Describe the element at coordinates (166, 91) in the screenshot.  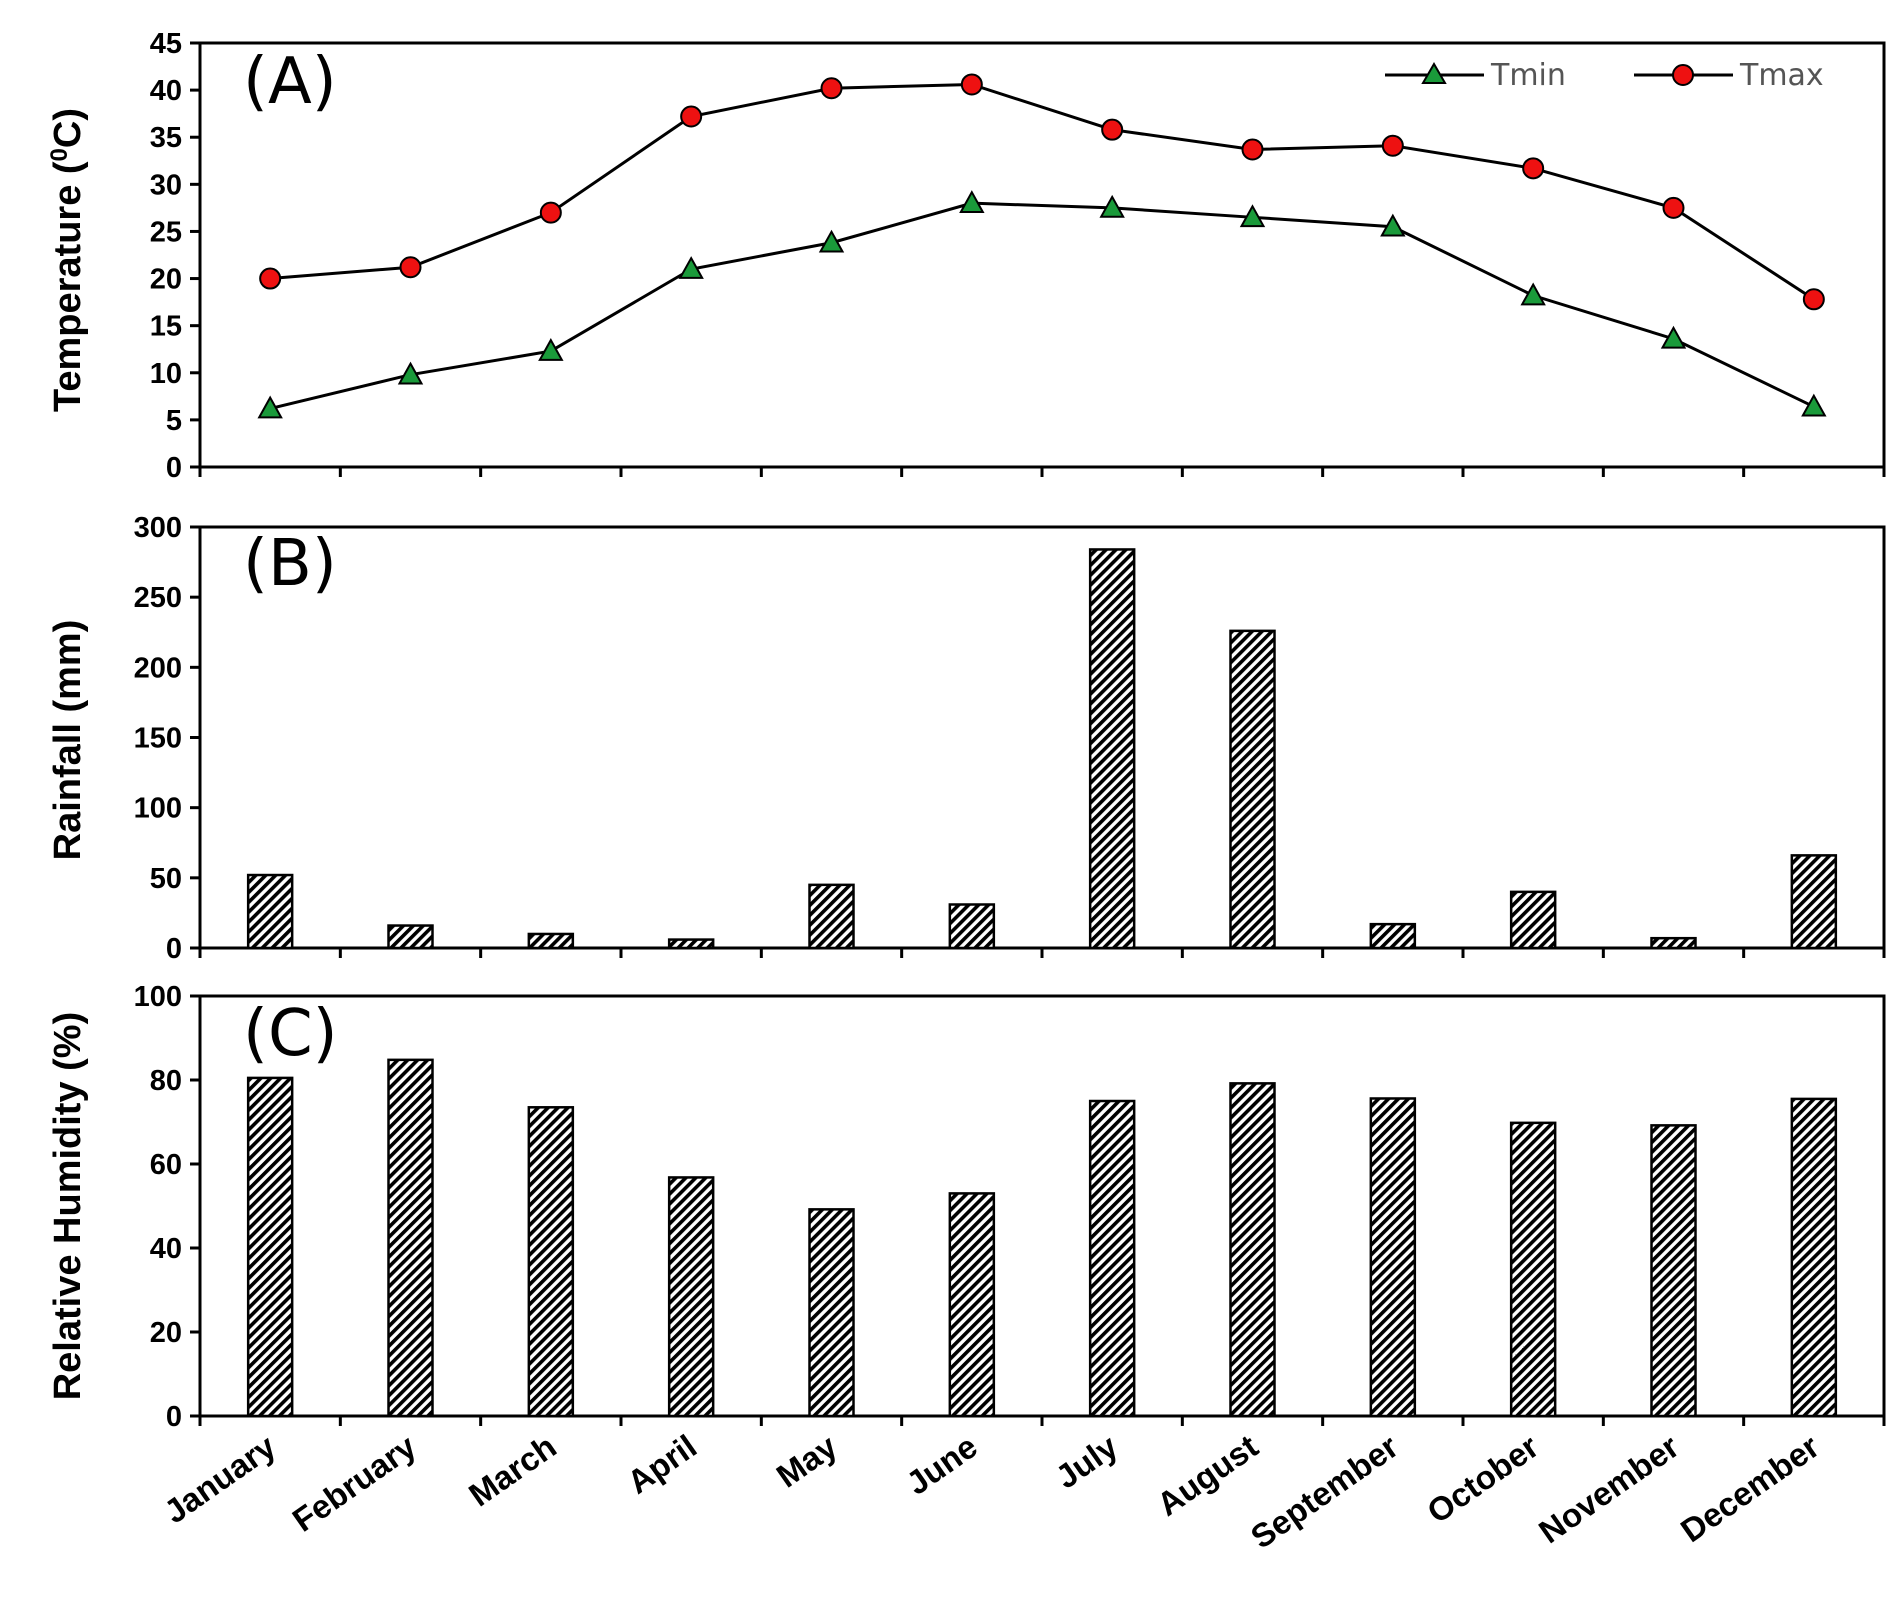
I see `temperature-ytick-label: 40` at that location.